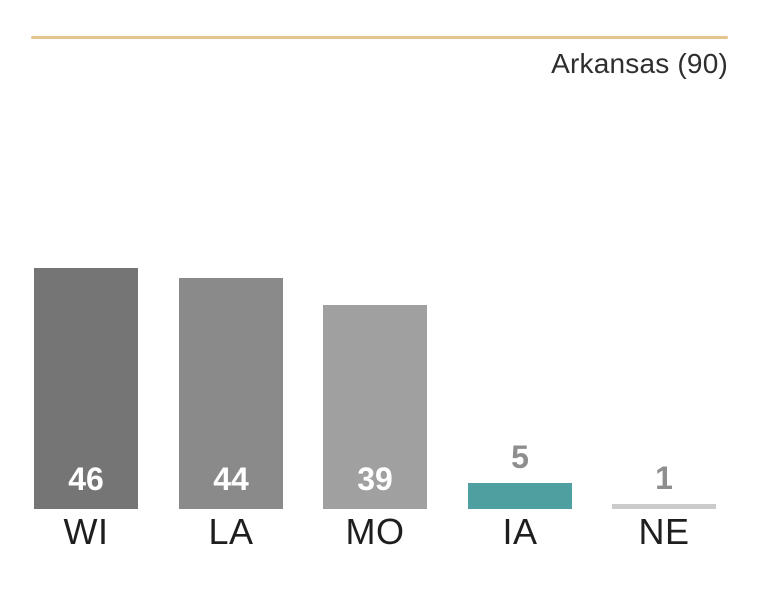 The height and width of the screenshot is (589, 768). I want to click on category-label-ne: NE, so click(664, 531).